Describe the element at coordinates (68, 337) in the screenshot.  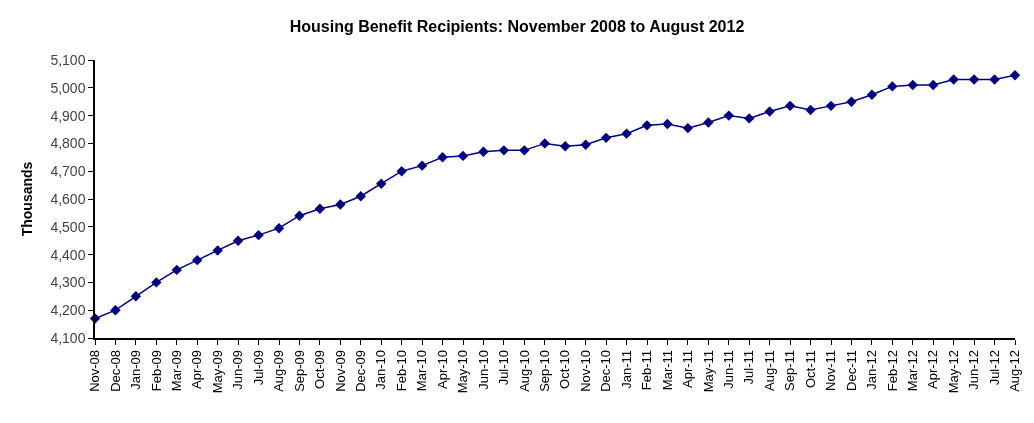
I see `y-tick-label: 4,100` at that location.